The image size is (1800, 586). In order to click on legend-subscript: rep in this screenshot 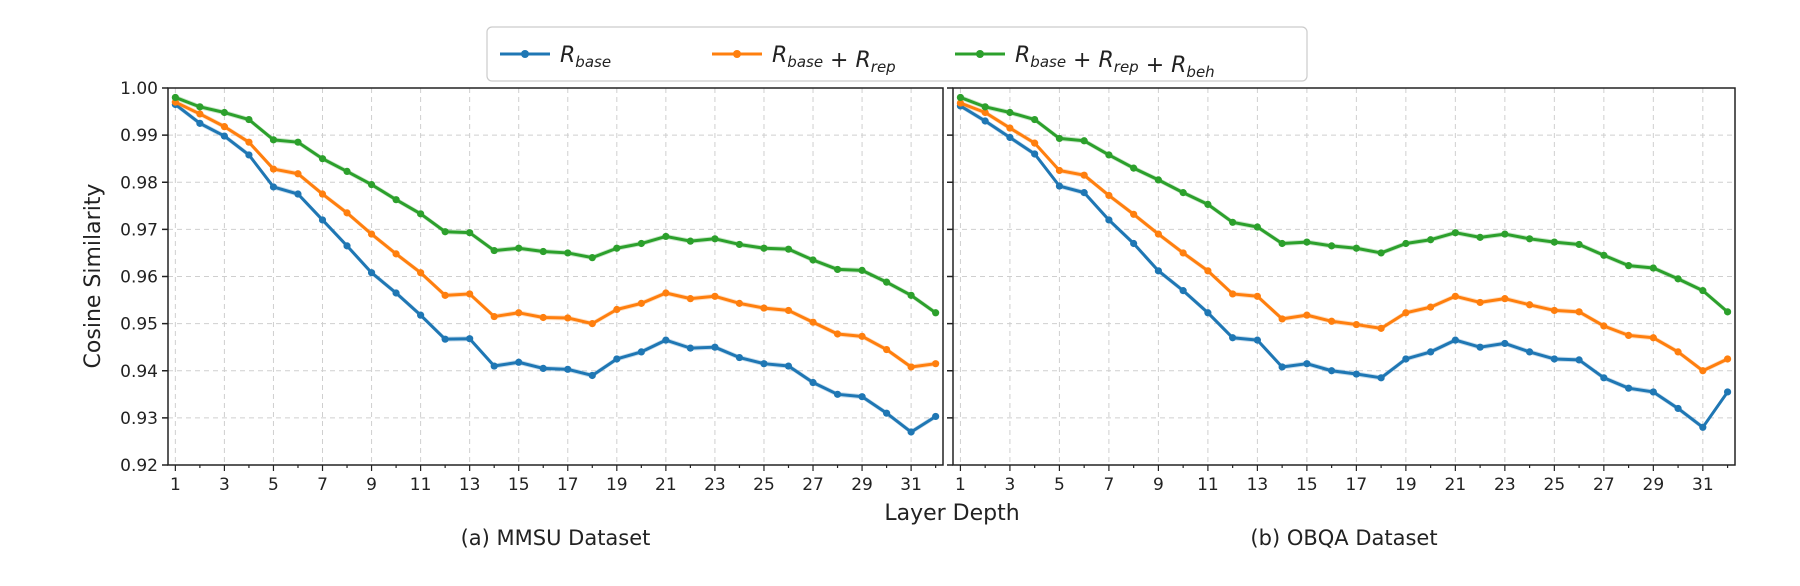, I will do `click(1126, 67)`.